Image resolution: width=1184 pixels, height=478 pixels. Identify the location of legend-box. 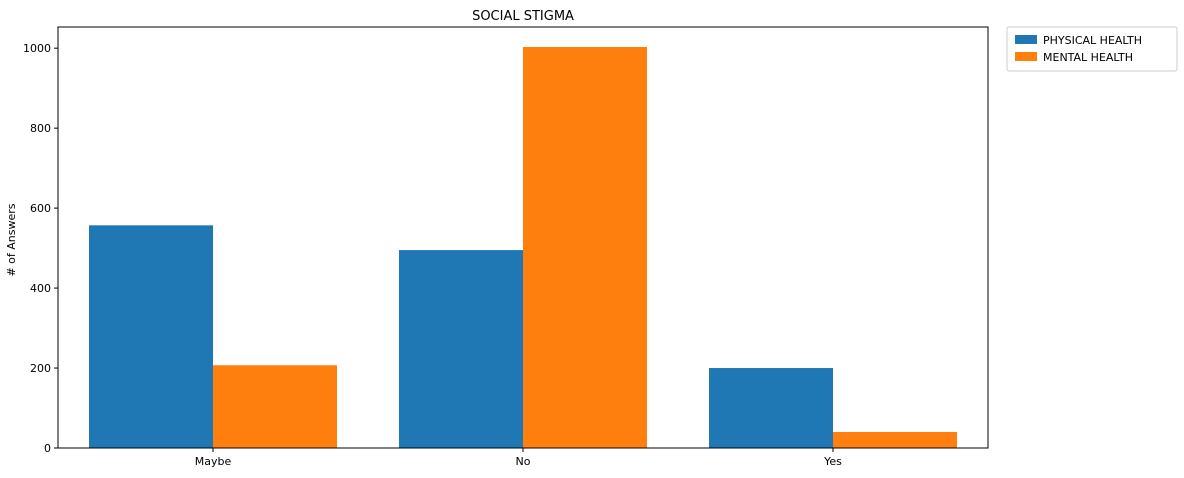
(1092, 49).